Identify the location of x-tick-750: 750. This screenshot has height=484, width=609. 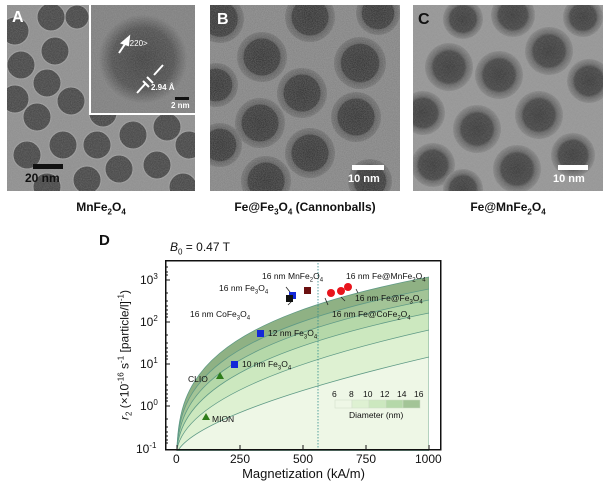
(366, 459).